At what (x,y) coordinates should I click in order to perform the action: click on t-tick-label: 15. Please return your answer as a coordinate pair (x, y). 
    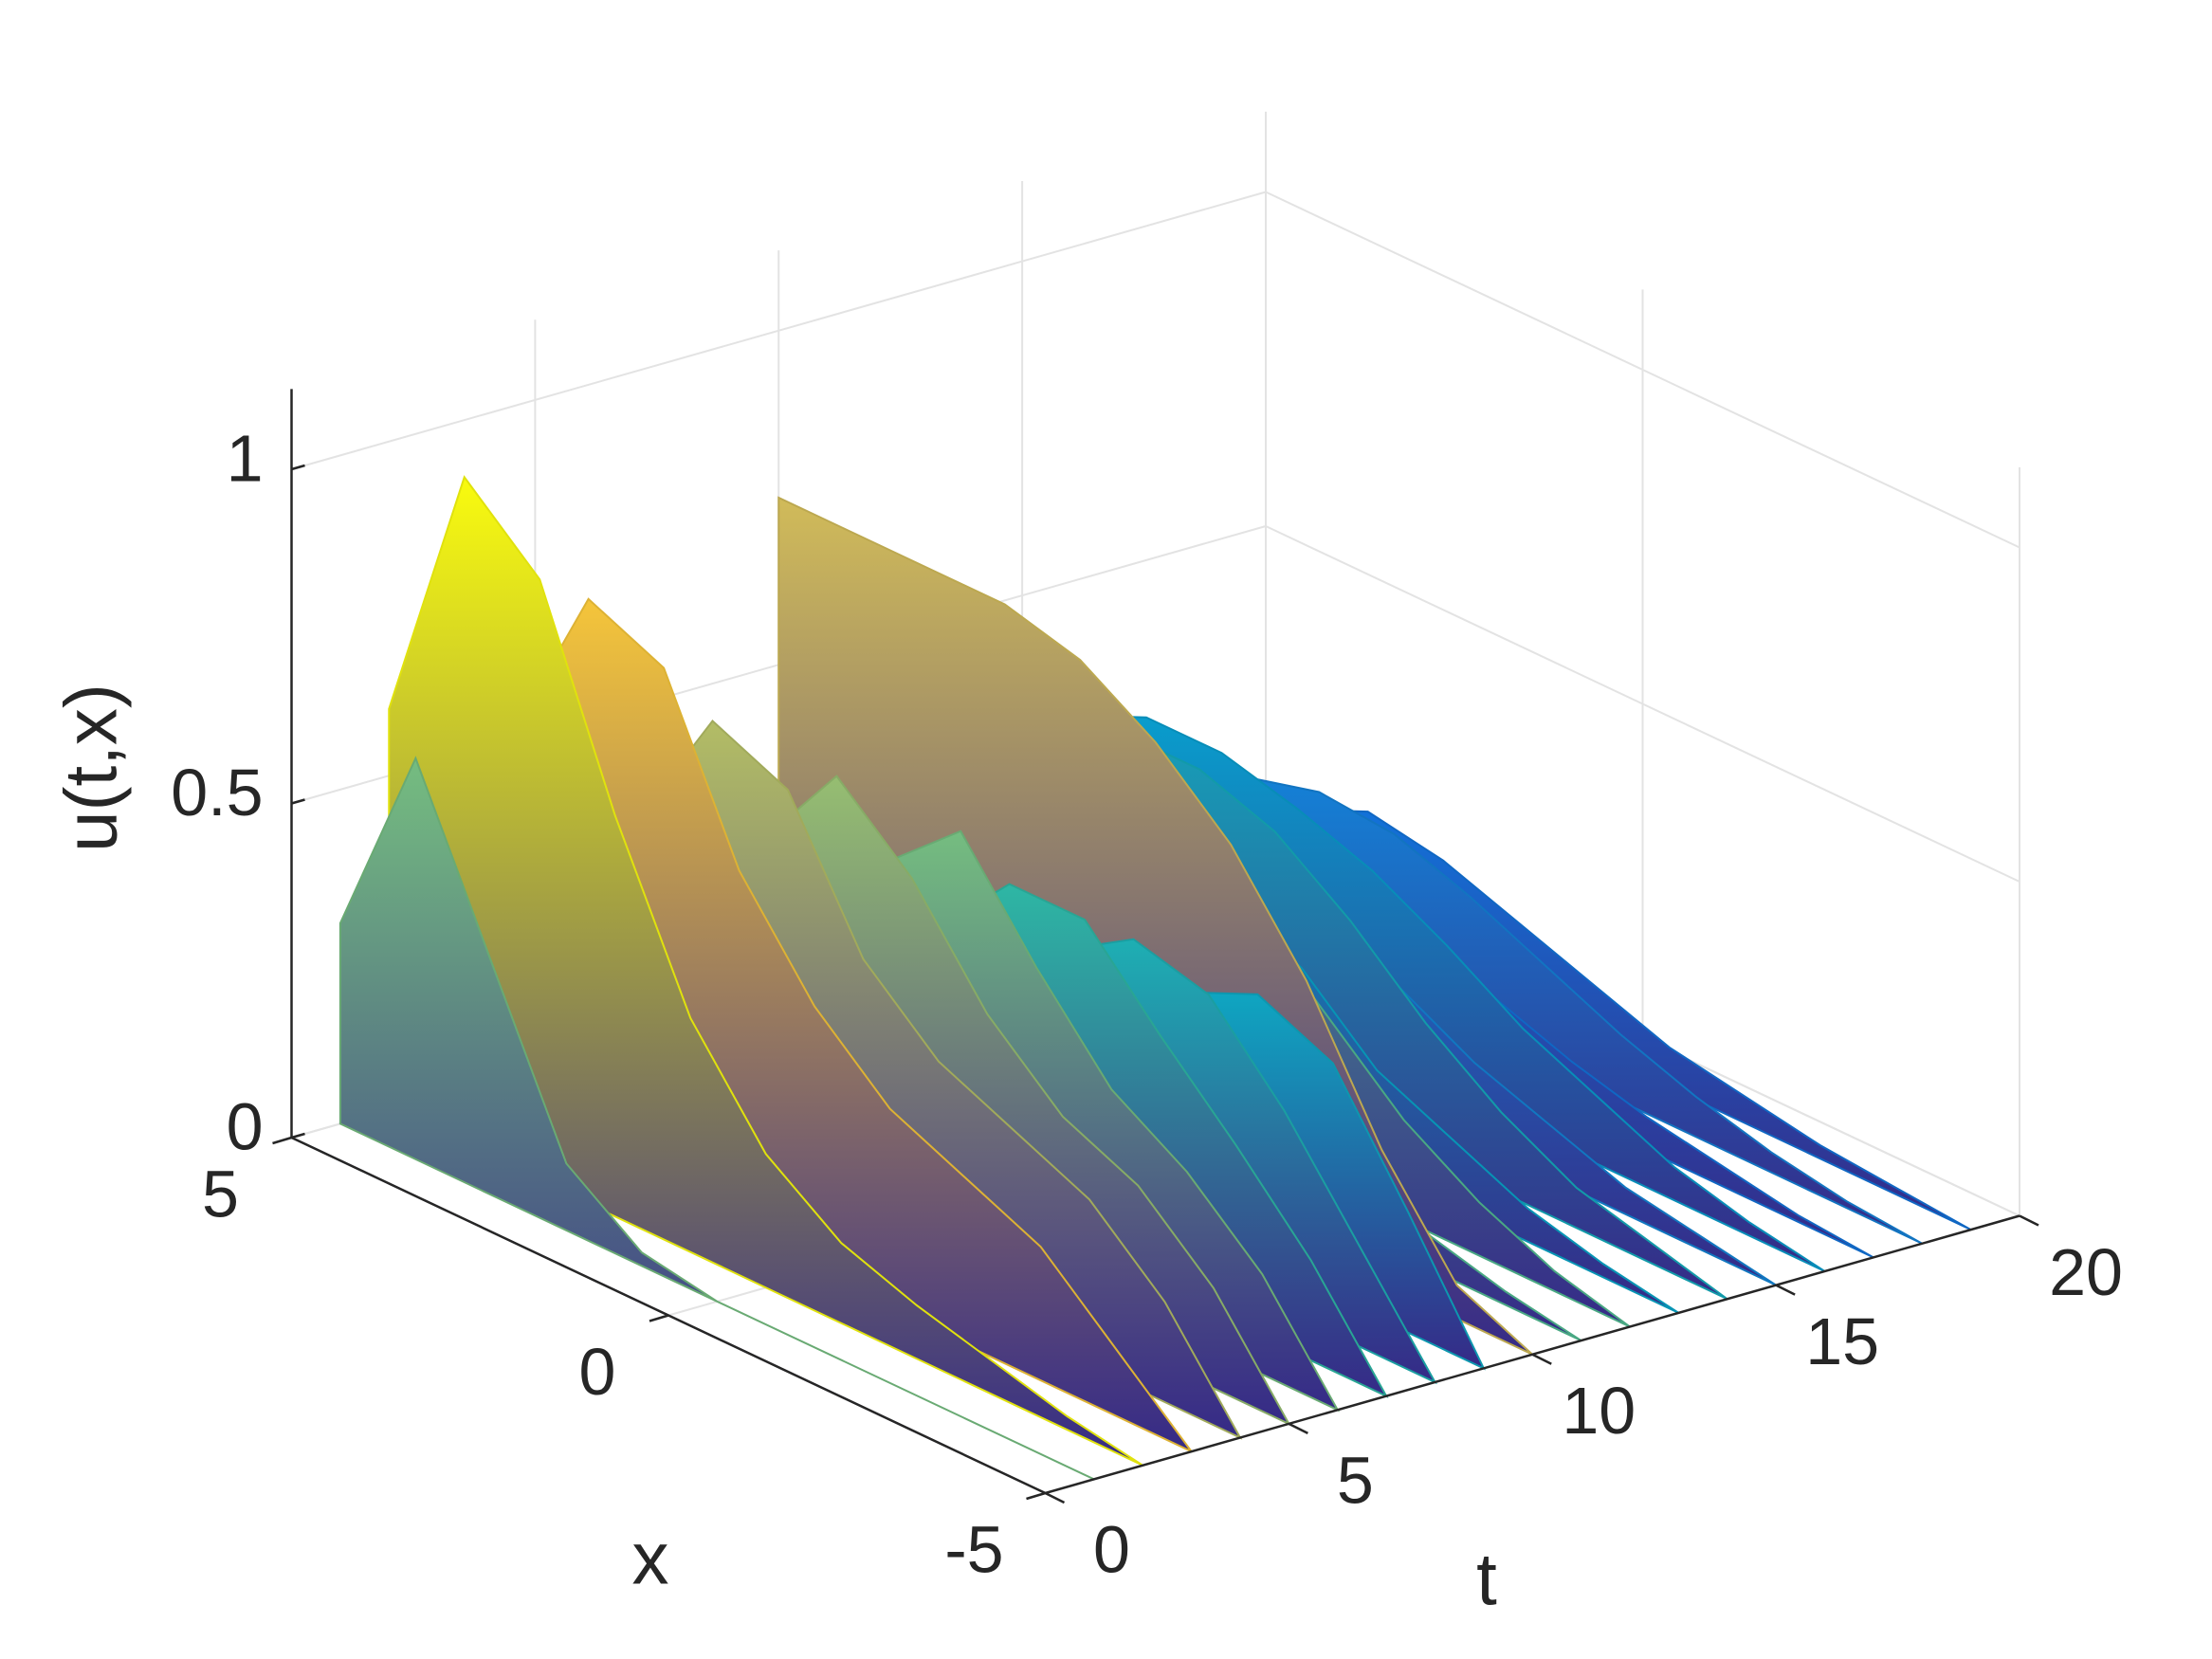
    Looking at the image, I should click on (1842, 1341).